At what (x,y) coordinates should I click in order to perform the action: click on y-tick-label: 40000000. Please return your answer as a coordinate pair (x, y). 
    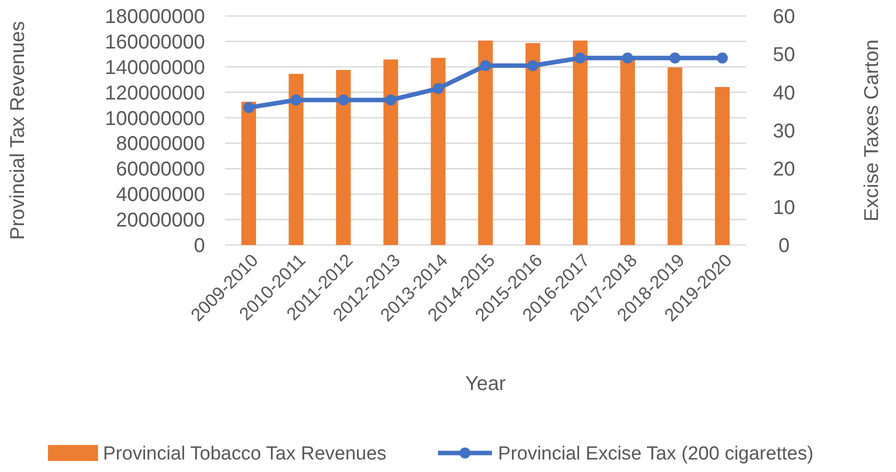
    Looking at the image, I should click on (160, 195).